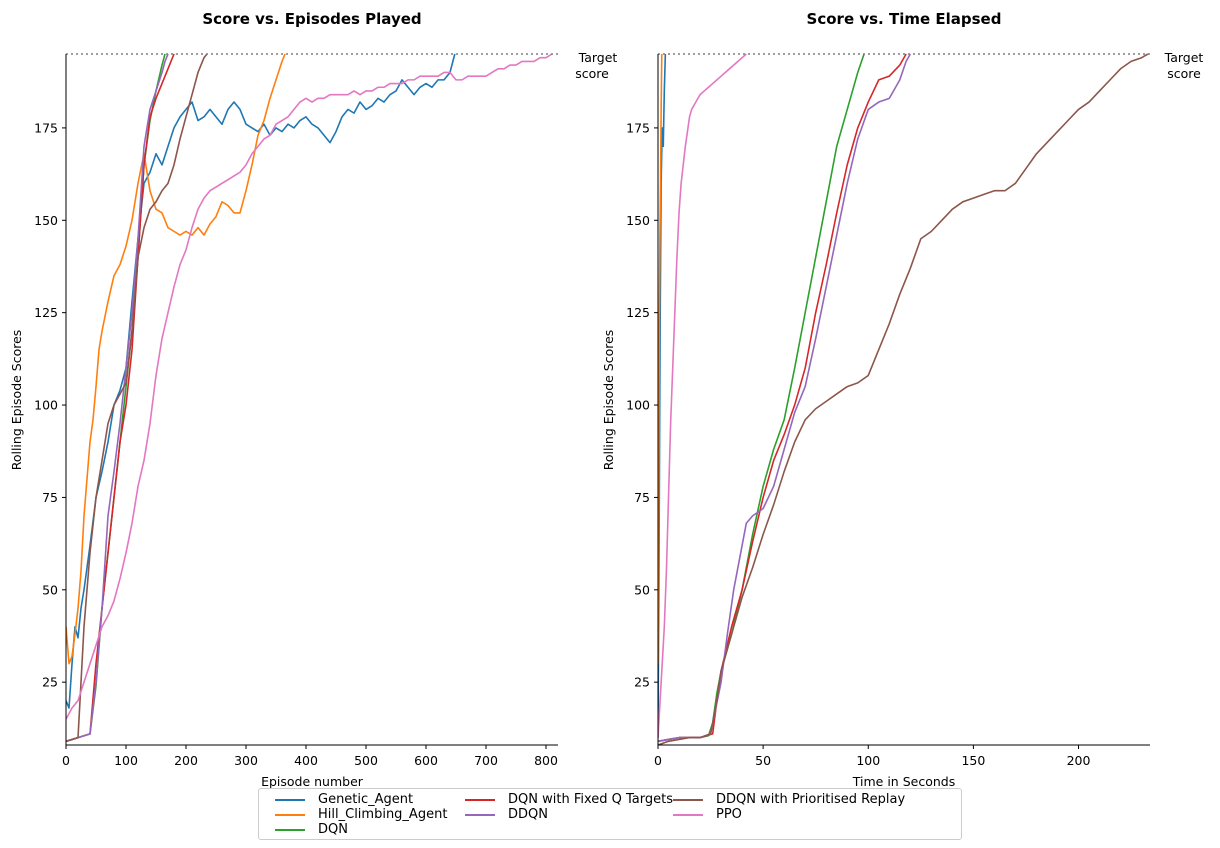 Image resolution: width=1220 pixels, height=848 pixels. What do you see at coordinates (973, 760) in the screenshot?
I see `x-tick-label: 150` at bounding box center [973, 760].